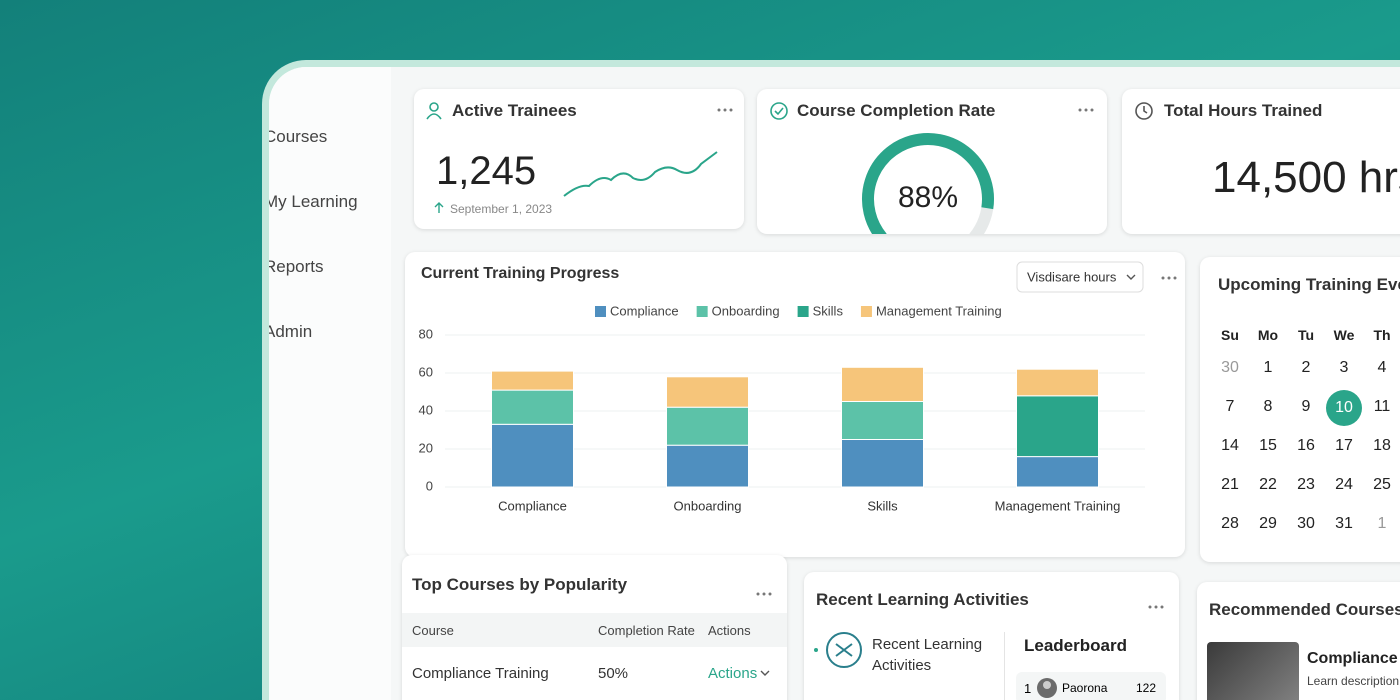 The width and height of the screenshot is (1400, 700). I want to click on card-title: Top Courses by Popularity, so click(520, 584).